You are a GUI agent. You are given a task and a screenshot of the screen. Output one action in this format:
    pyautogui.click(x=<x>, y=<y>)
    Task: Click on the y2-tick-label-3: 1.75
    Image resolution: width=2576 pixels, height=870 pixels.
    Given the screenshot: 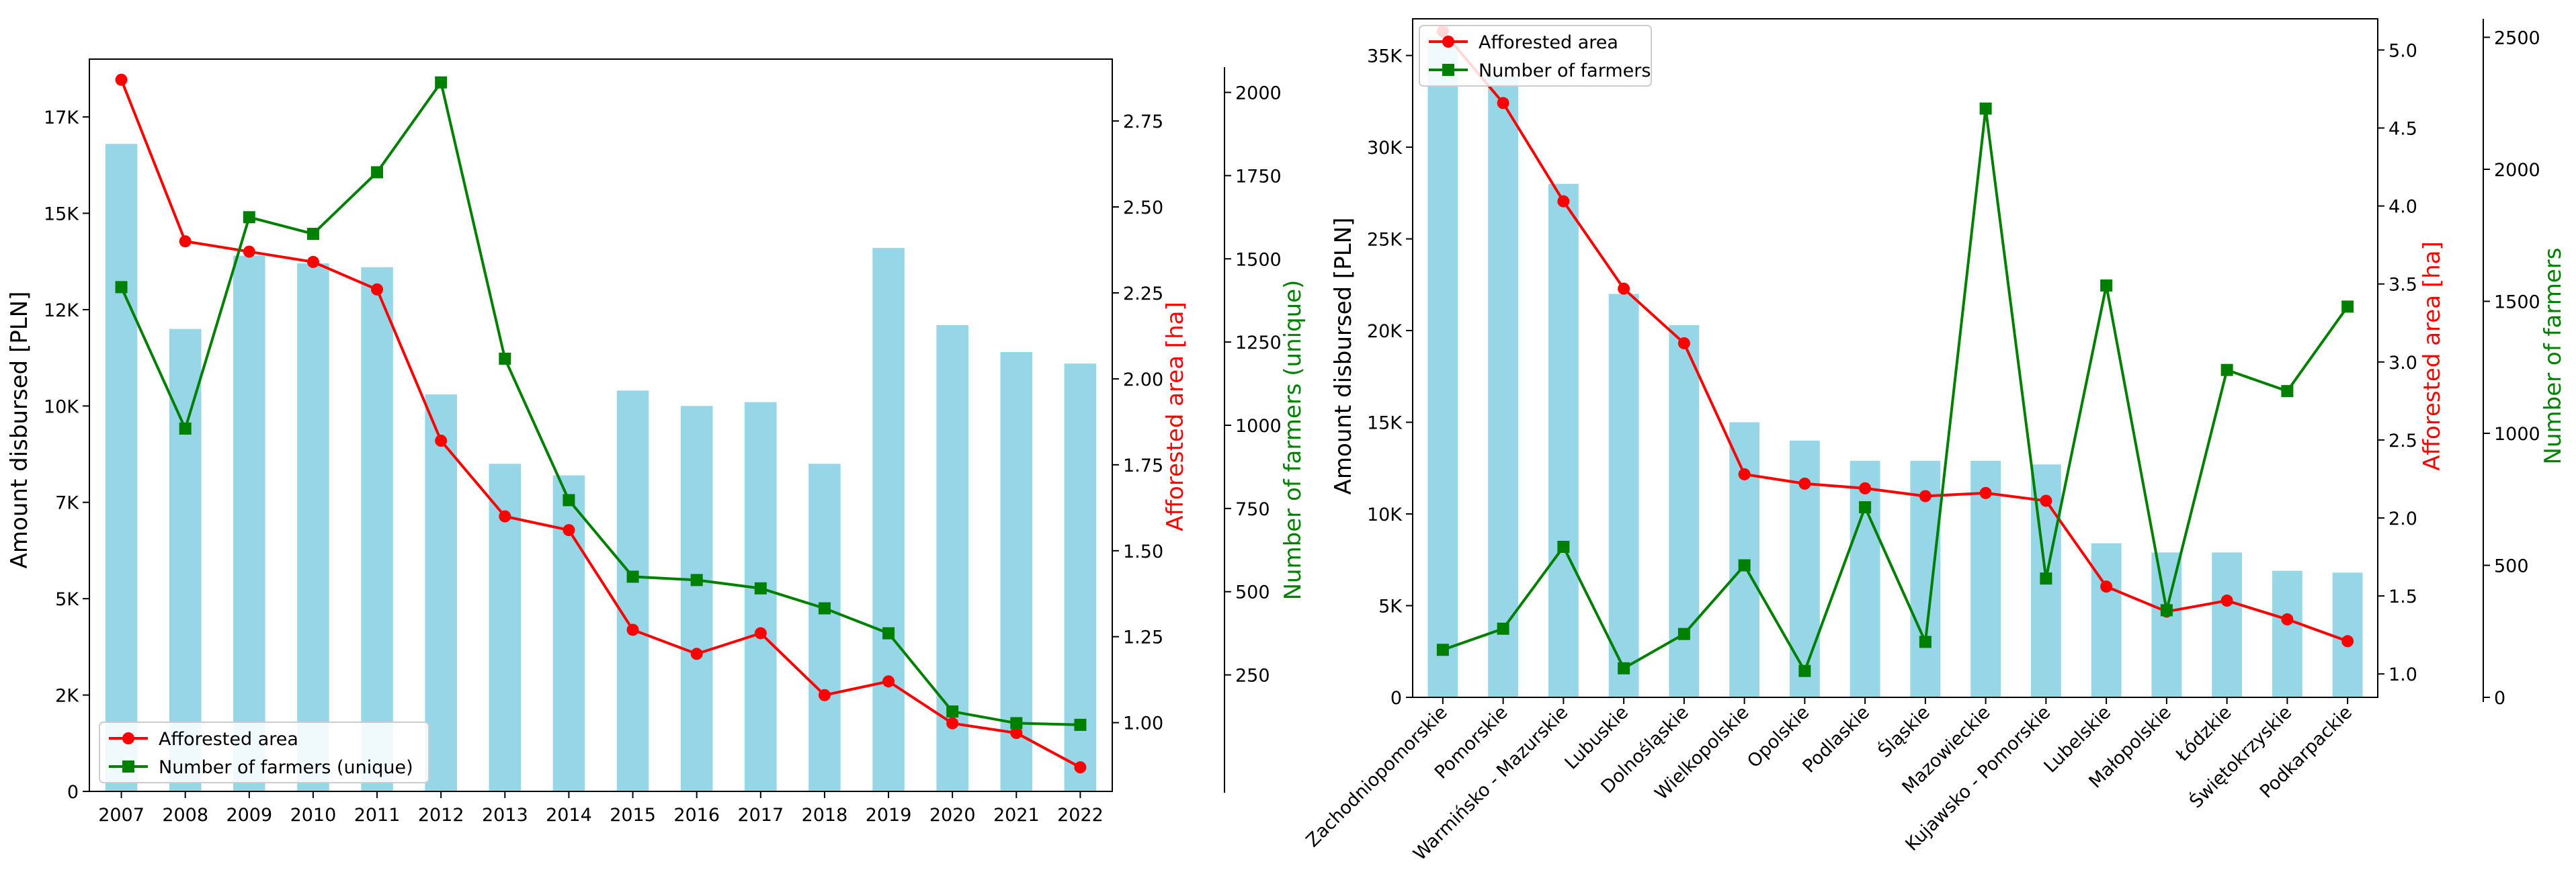 What is the action you would take?
    pyautogui.click(x=1143, y=465)
    